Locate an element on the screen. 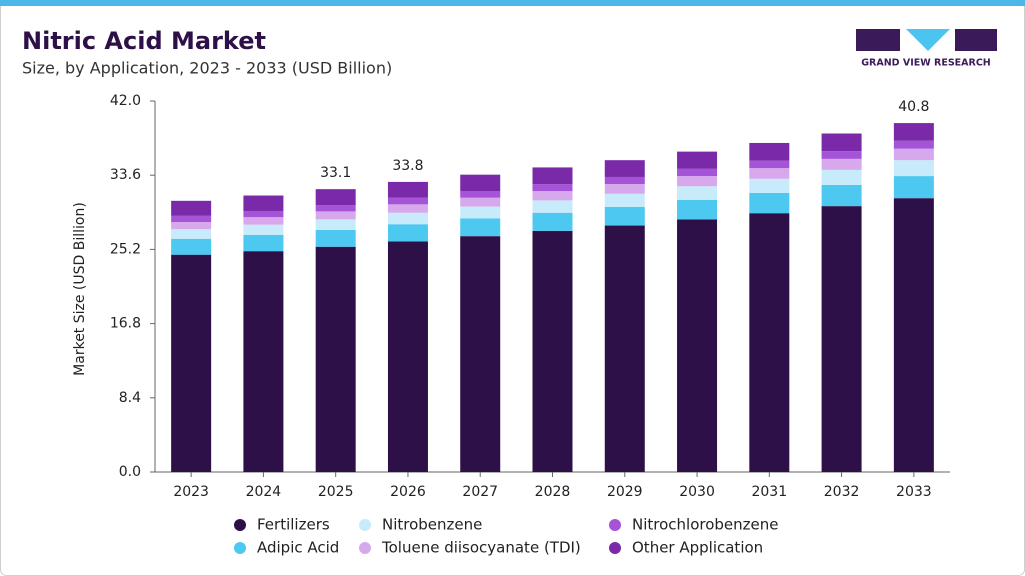 The image size is (1025, 576). logo: GRAND VIEW RESEARCH is located at coordinates (926, 49).